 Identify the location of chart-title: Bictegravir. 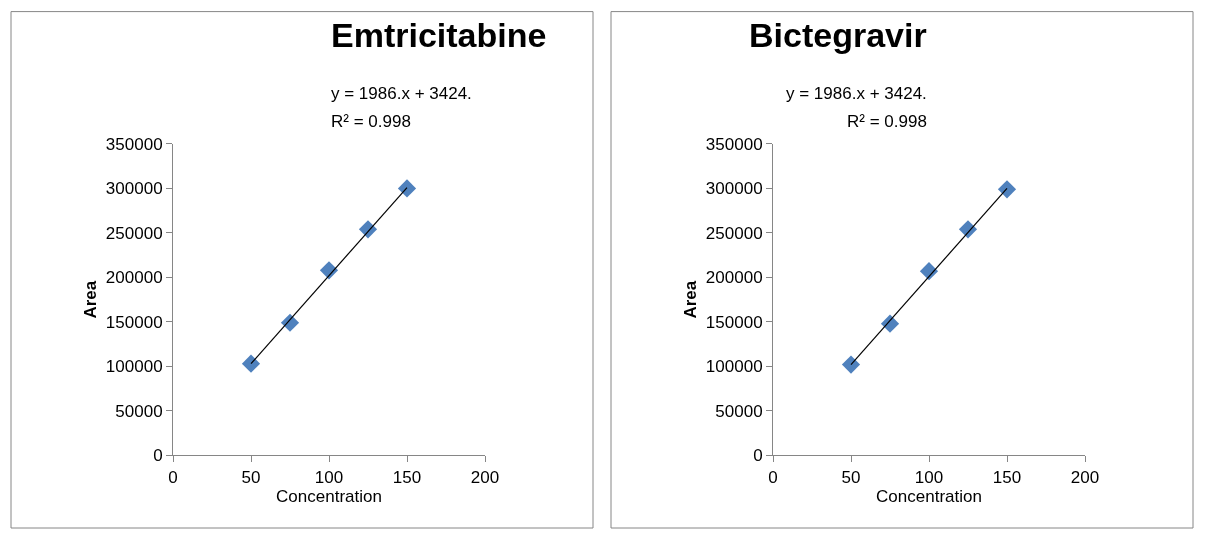
(838, 35).